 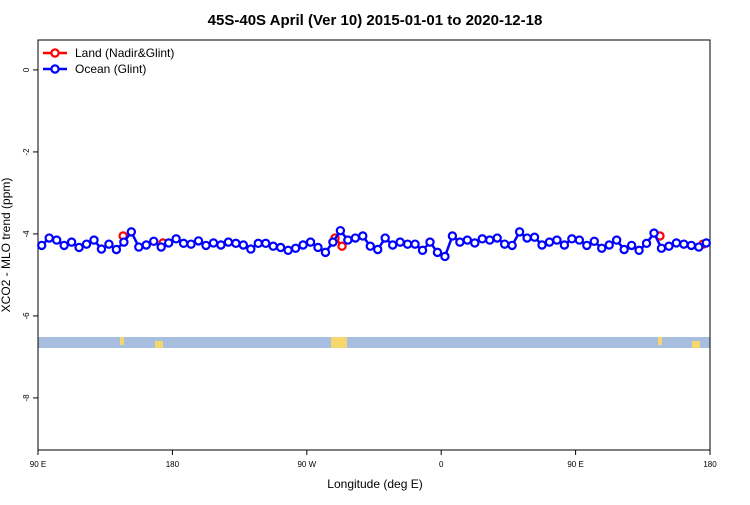 What do you see at coordinates (26, 316) in the screenshot?
I see `y-tick-label: -6` at bounding box center [26, 316].